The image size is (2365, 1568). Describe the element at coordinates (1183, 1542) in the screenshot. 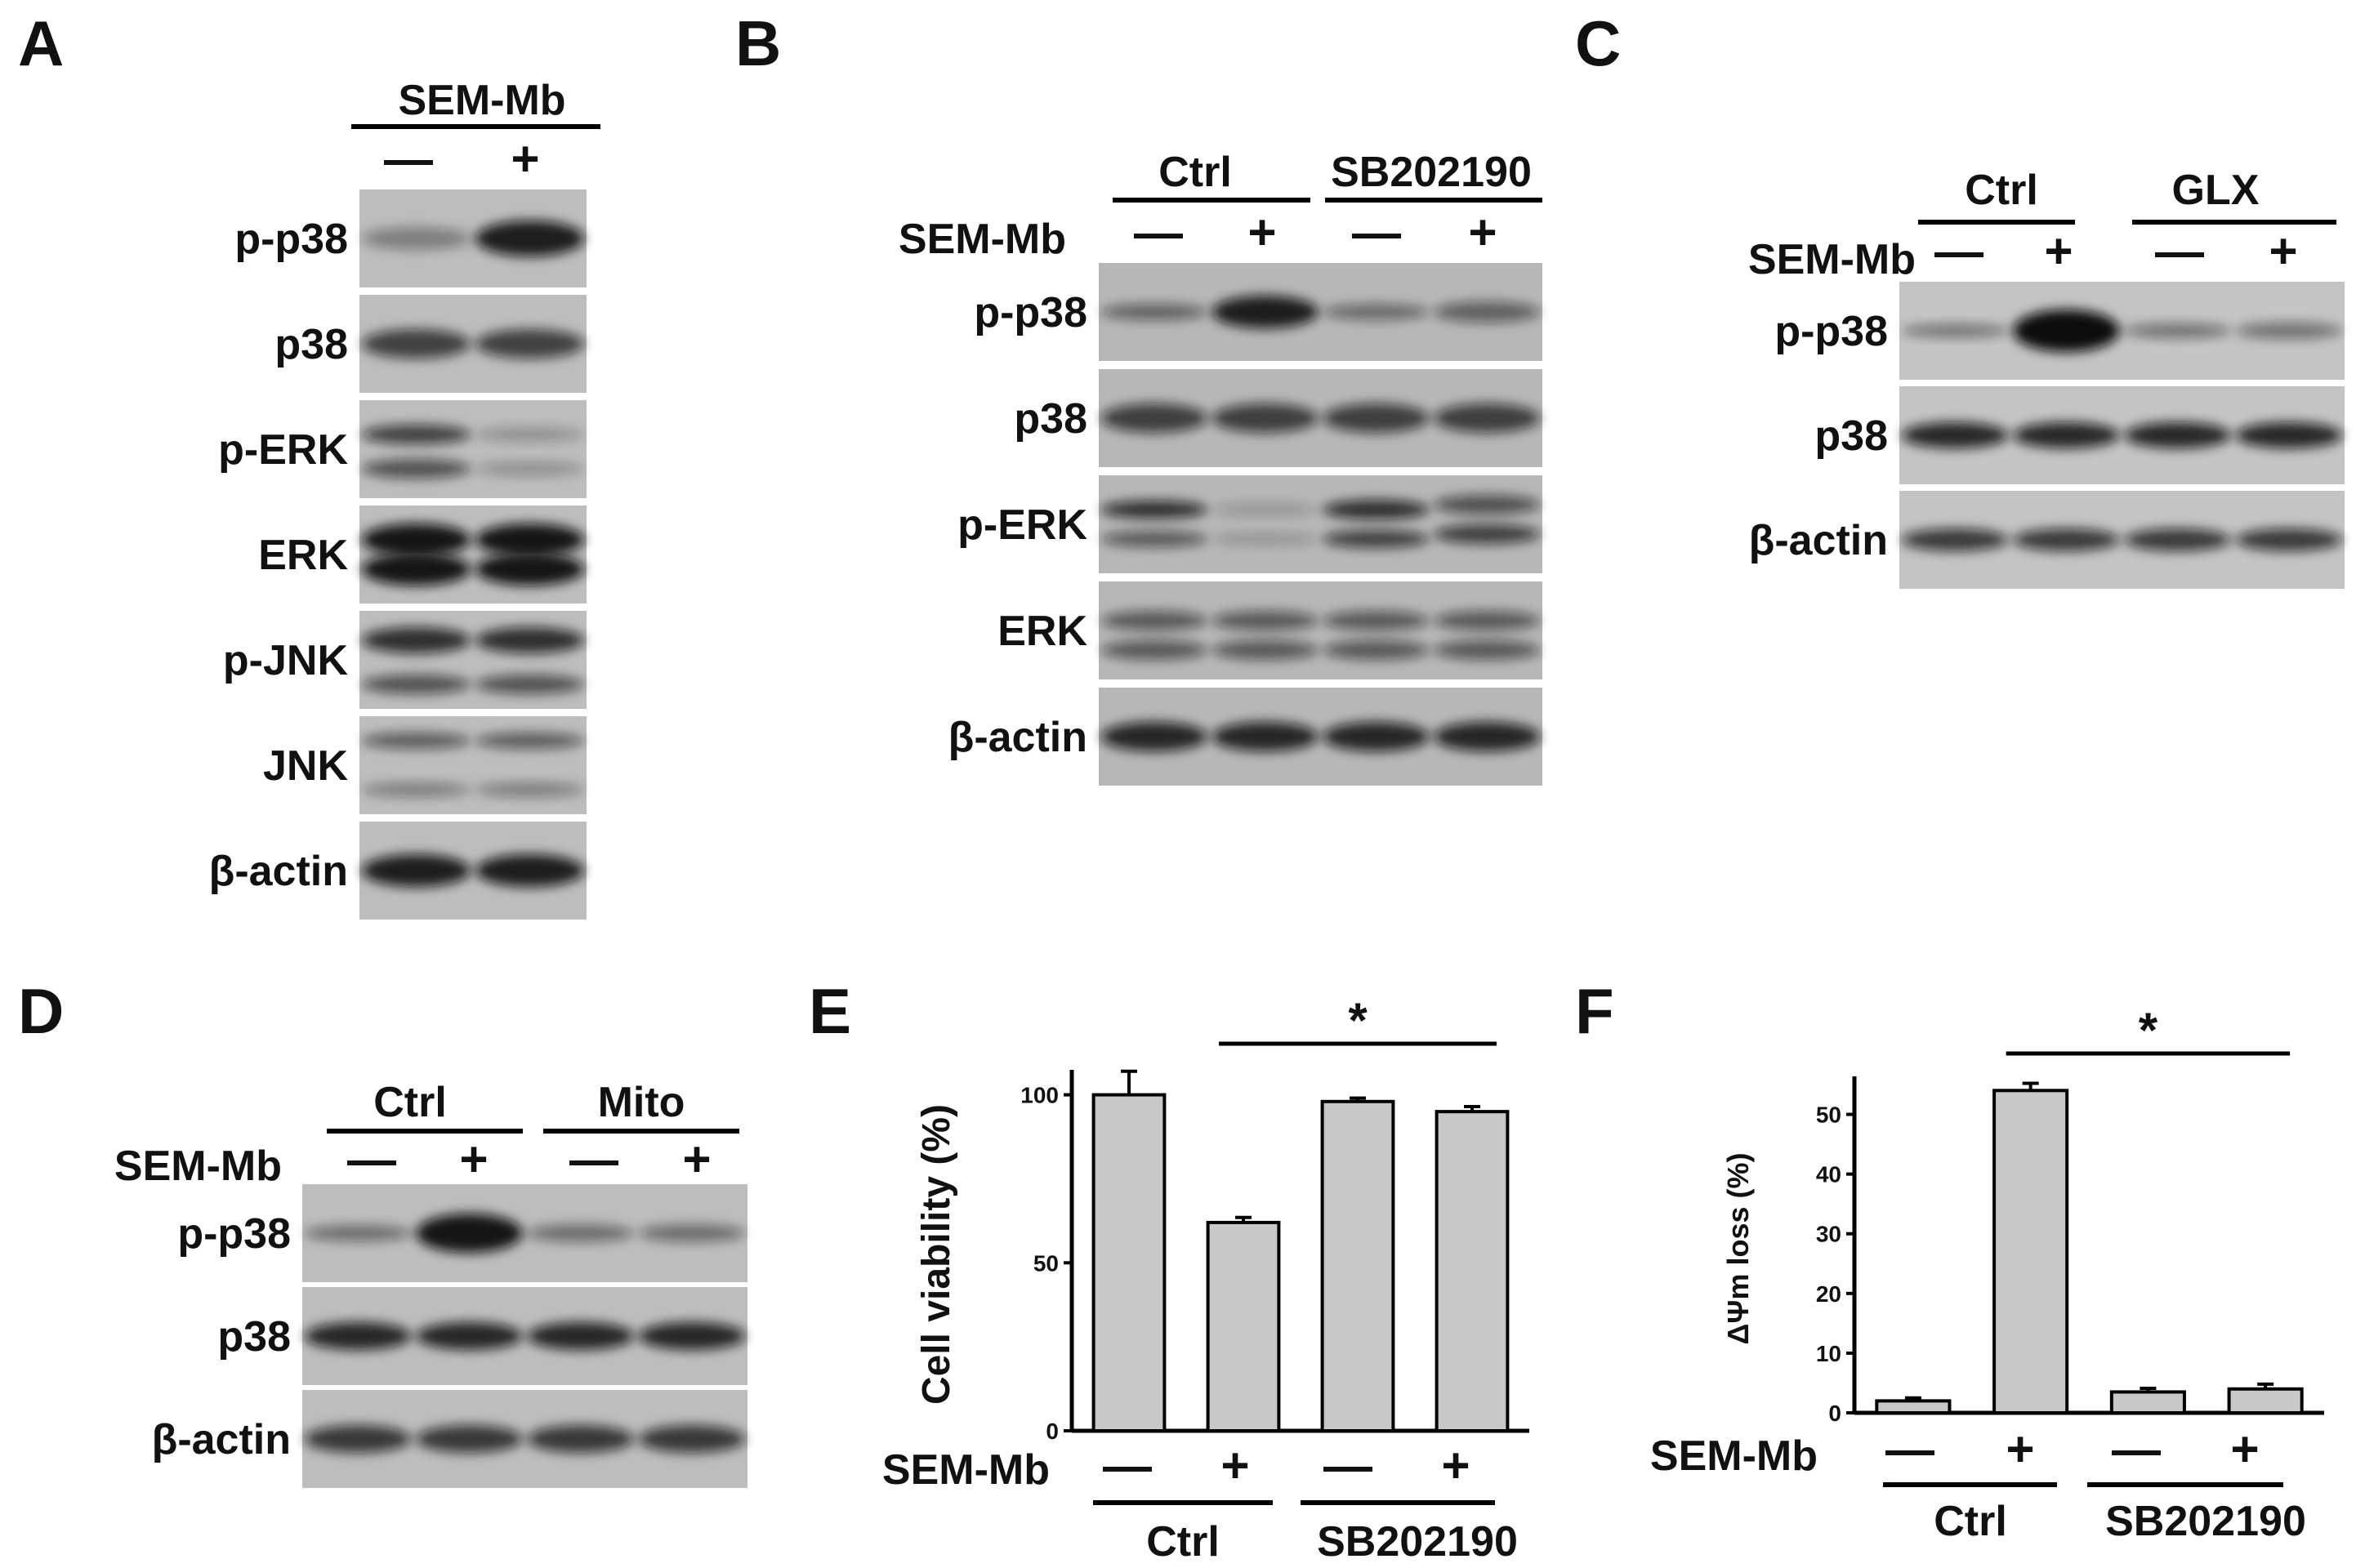

I see `panel-e-group-1: Ctrl` at that location.